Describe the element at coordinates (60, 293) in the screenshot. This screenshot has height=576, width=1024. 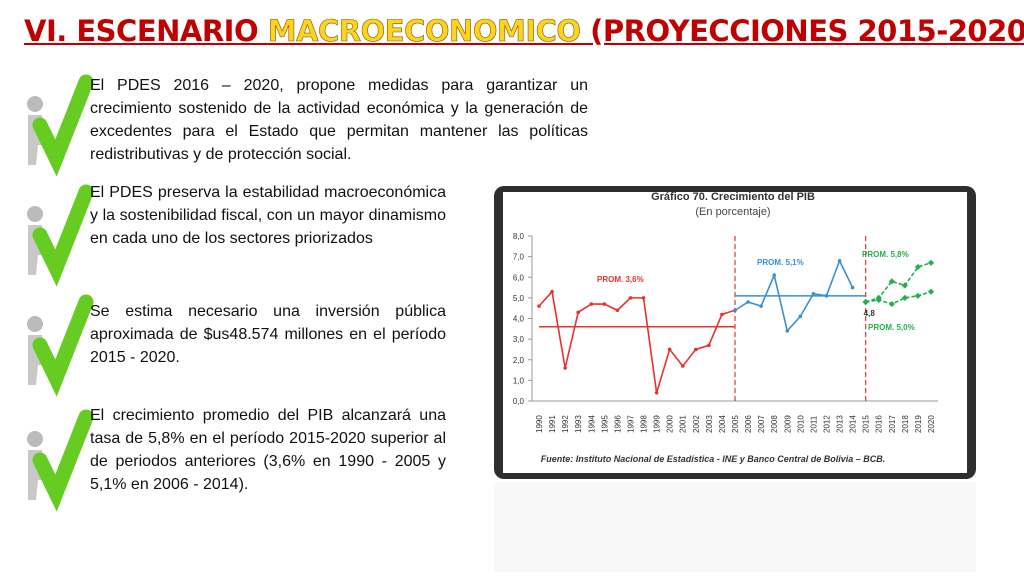
I see `icons` at that location.